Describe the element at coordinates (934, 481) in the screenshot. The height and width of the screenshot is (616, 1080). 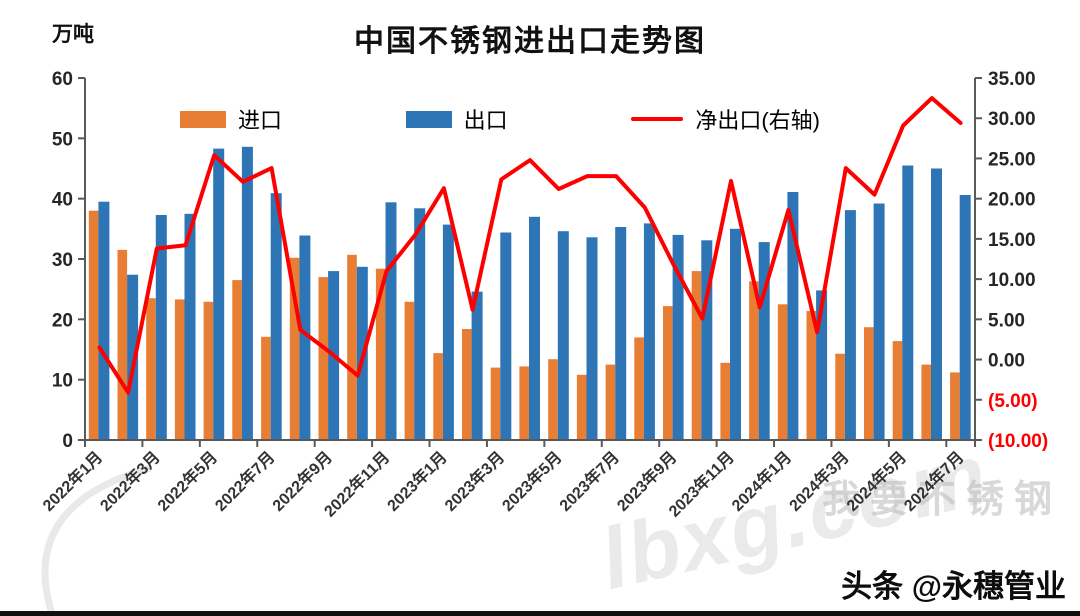
I see `x-axis-tick-label: 2024年7月` at that location.